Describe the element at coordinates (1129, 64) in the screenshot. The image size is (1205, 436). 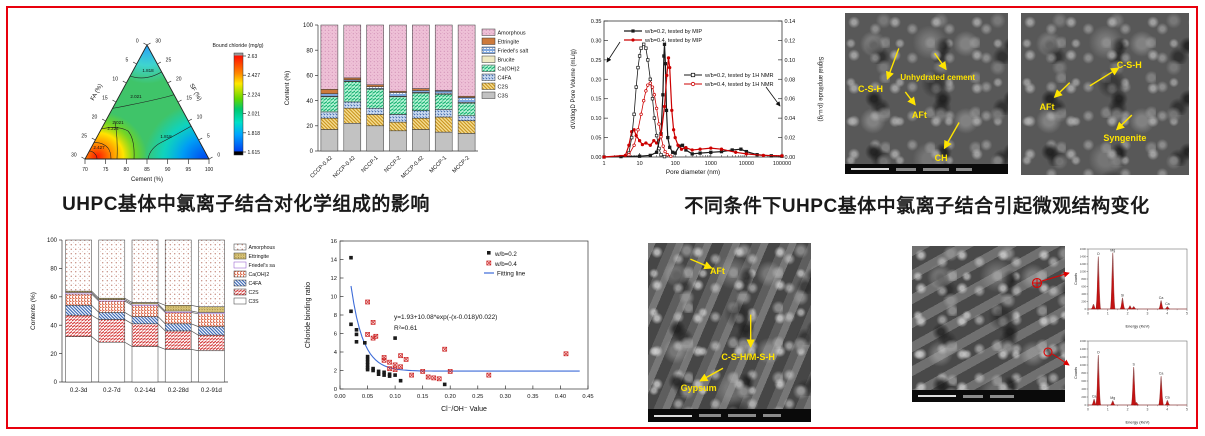
I see `sem-label: C-S-H` at that location.